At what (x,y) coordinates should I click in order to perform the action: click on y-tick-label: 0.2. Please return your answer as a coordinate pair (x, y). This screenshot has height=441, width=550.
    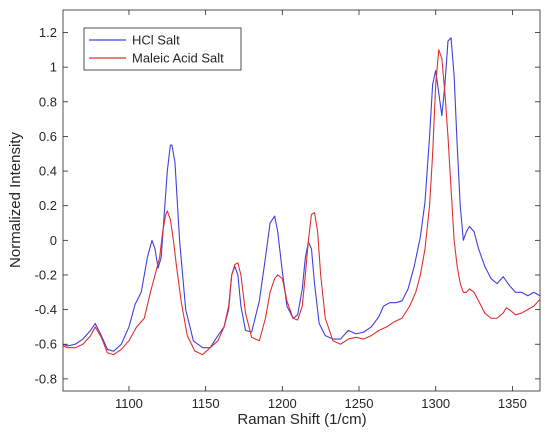
    Looking at the image, I should click on (48, 205).